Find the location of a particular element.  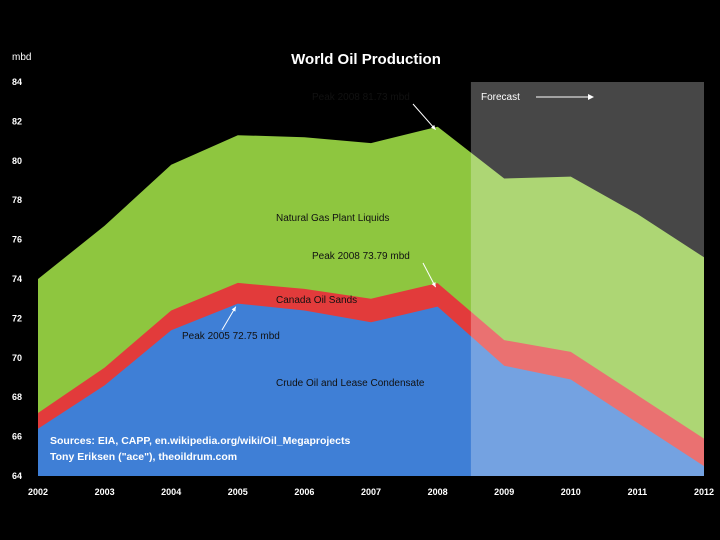

x-tick-label: 2006 is located at coordinates (304, 492).